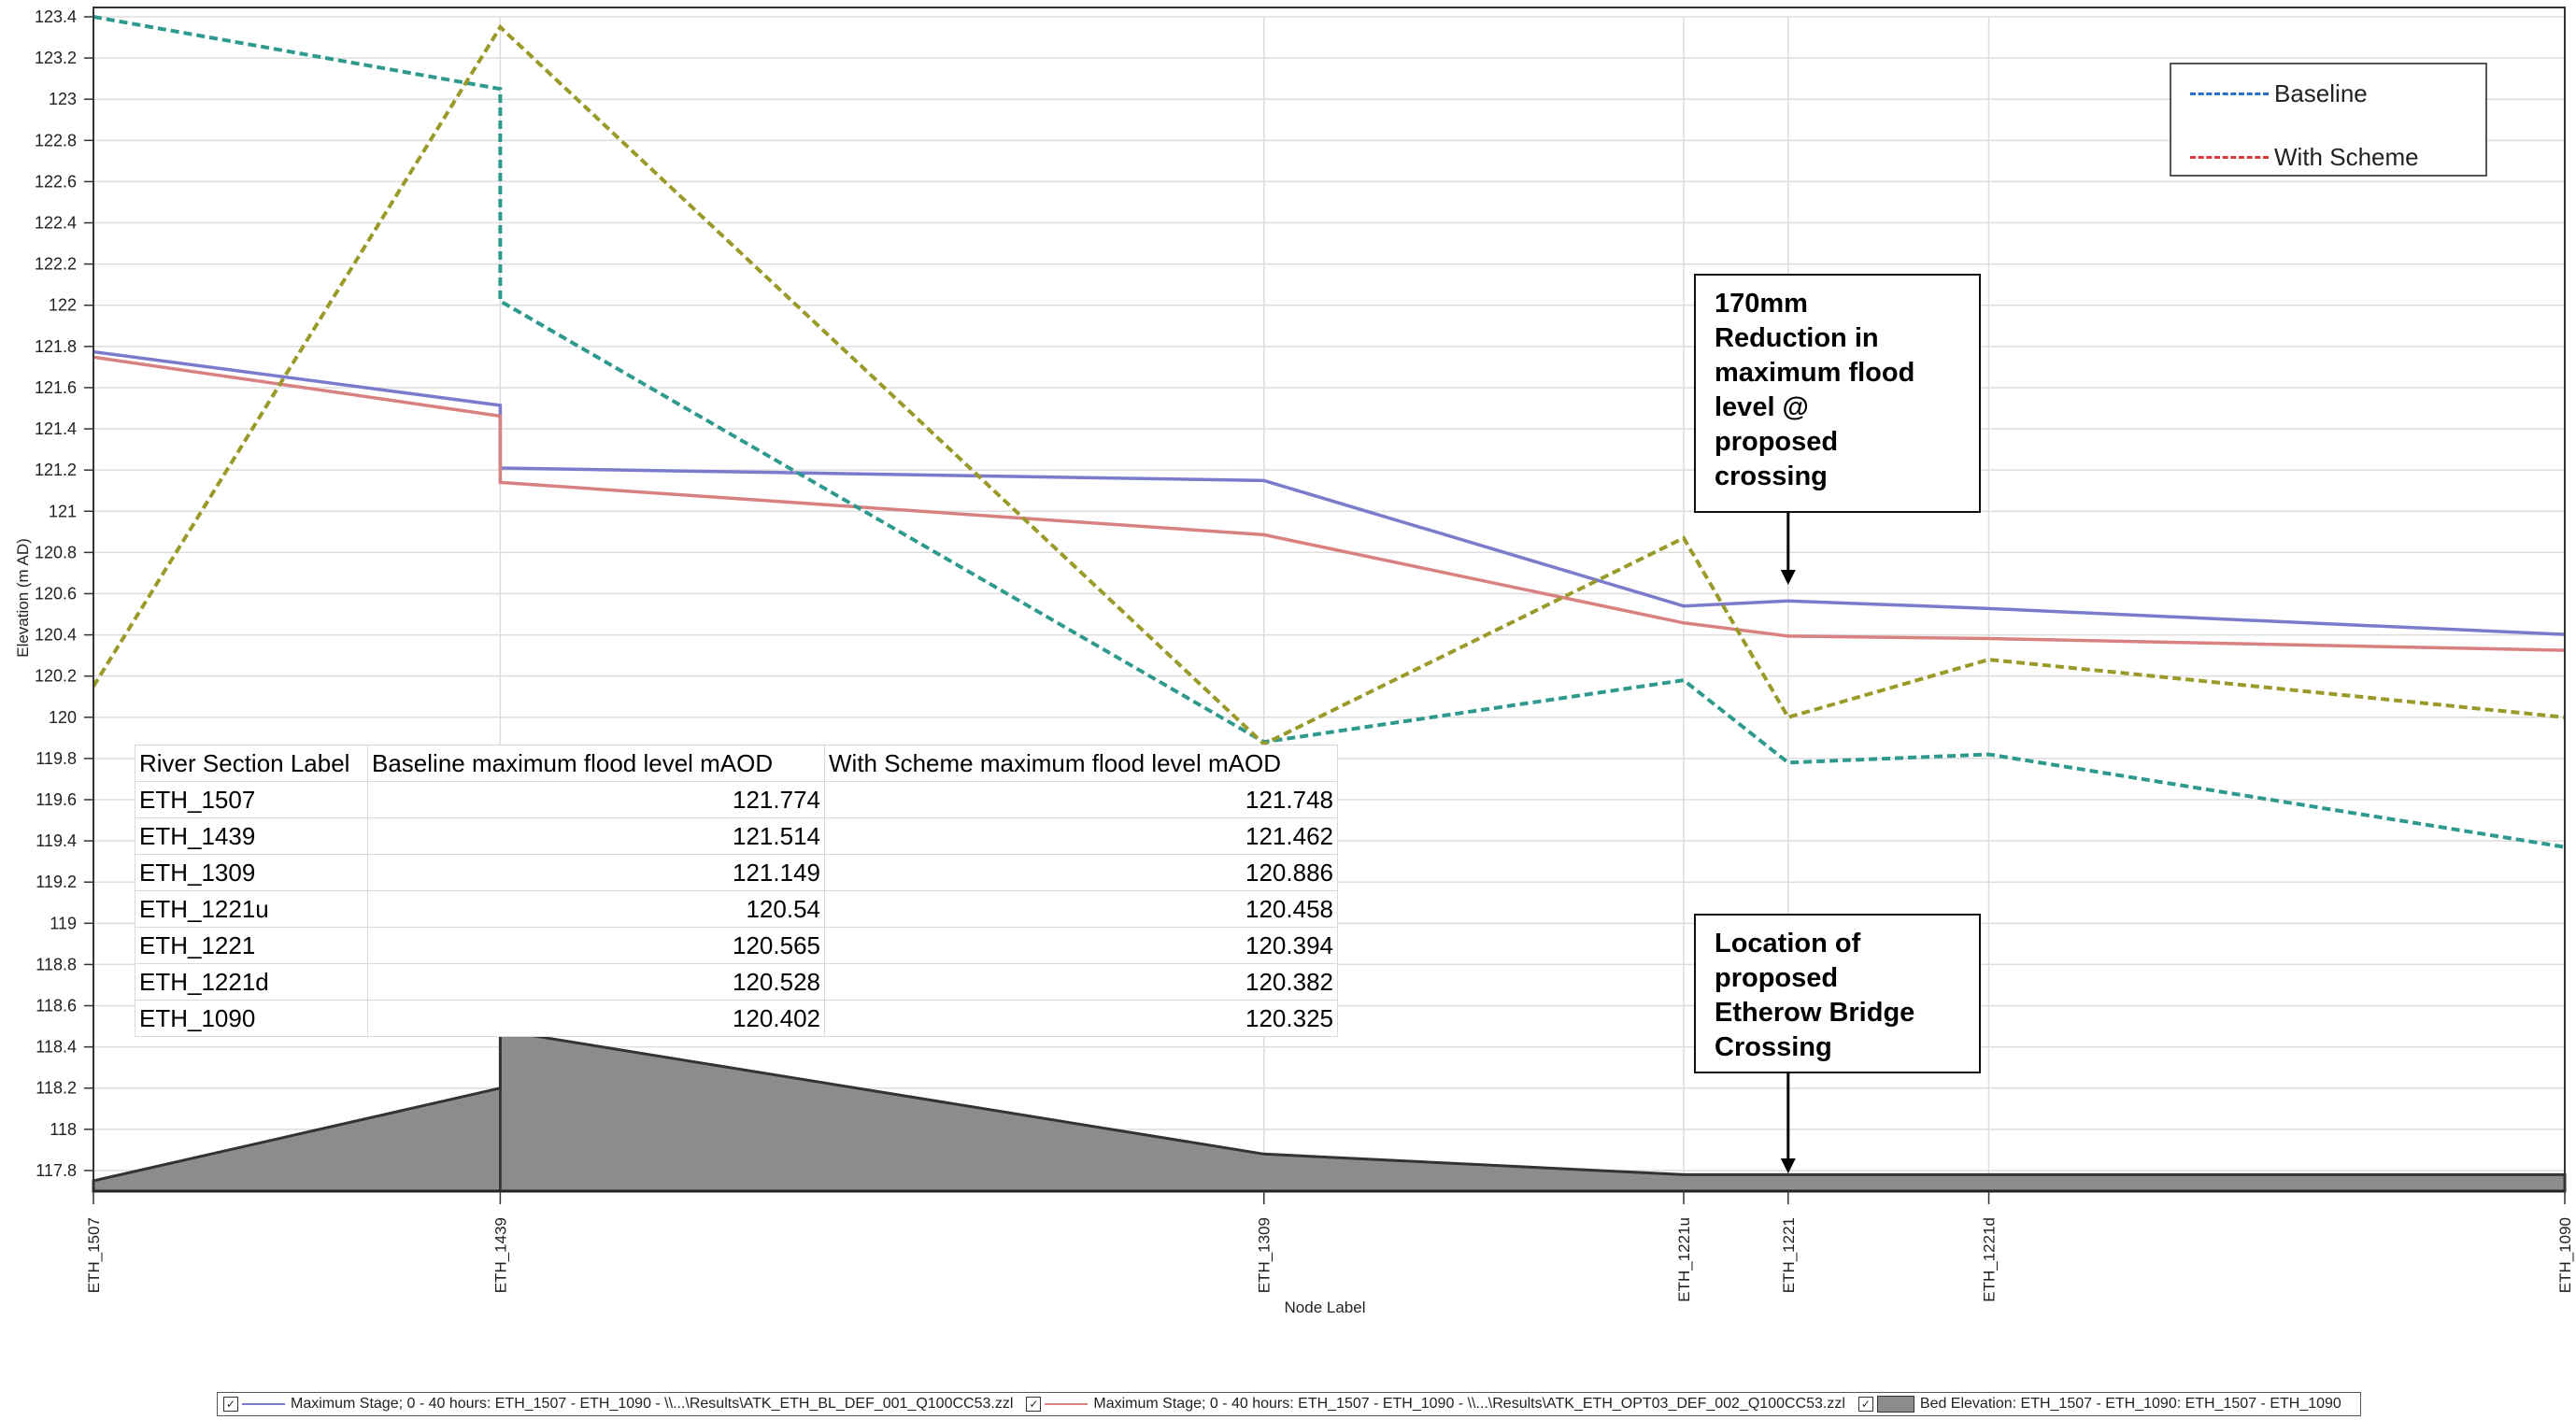 This screenshot has height=1420, width=2576. Describe the element at coordinates (63, 99) in the screenshot. I see `y-tick-label: 123` at that location.